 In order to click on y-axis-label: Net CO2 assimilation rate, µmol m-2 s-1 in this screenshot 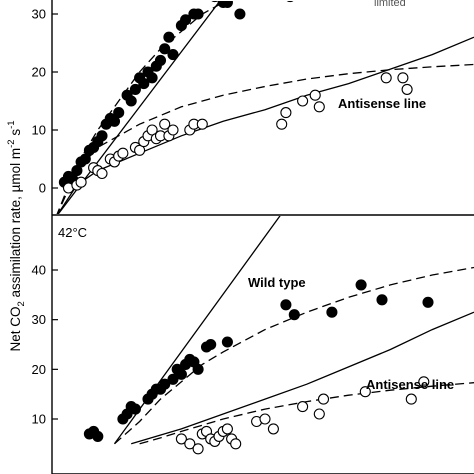, I will do `click(16, 235)`.